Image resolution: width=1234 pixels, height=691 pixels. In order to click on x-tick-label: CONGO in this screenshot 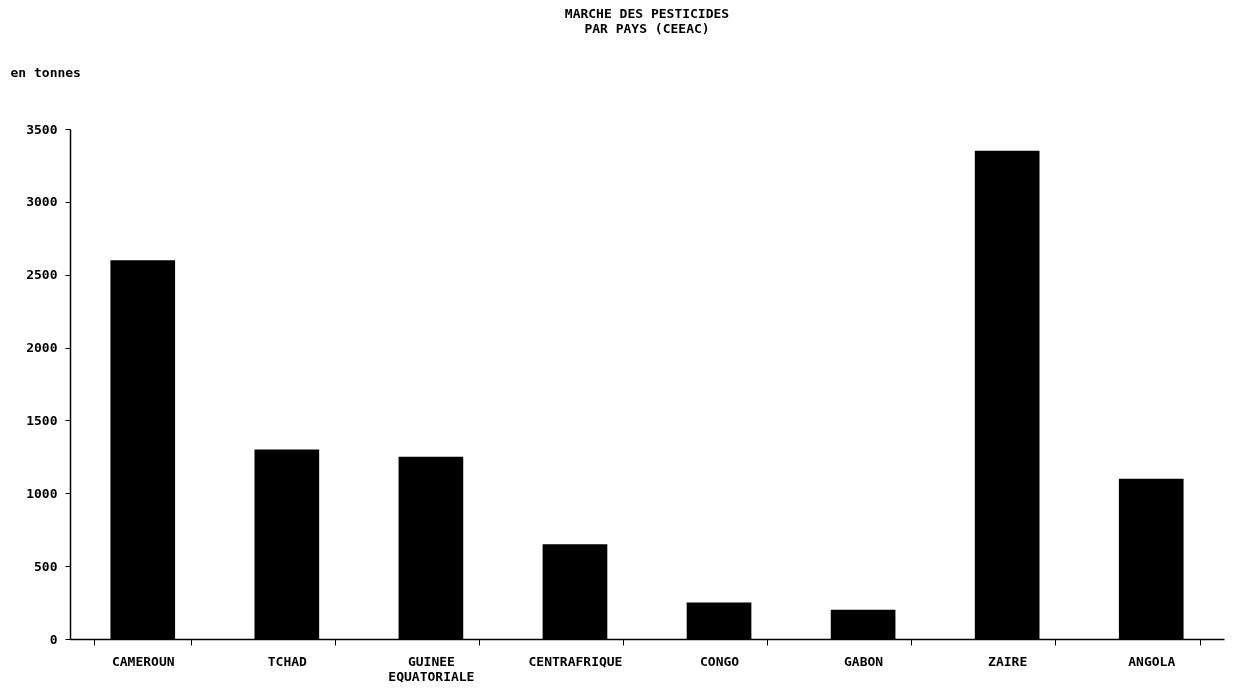, I will do `click(719, 661)`.